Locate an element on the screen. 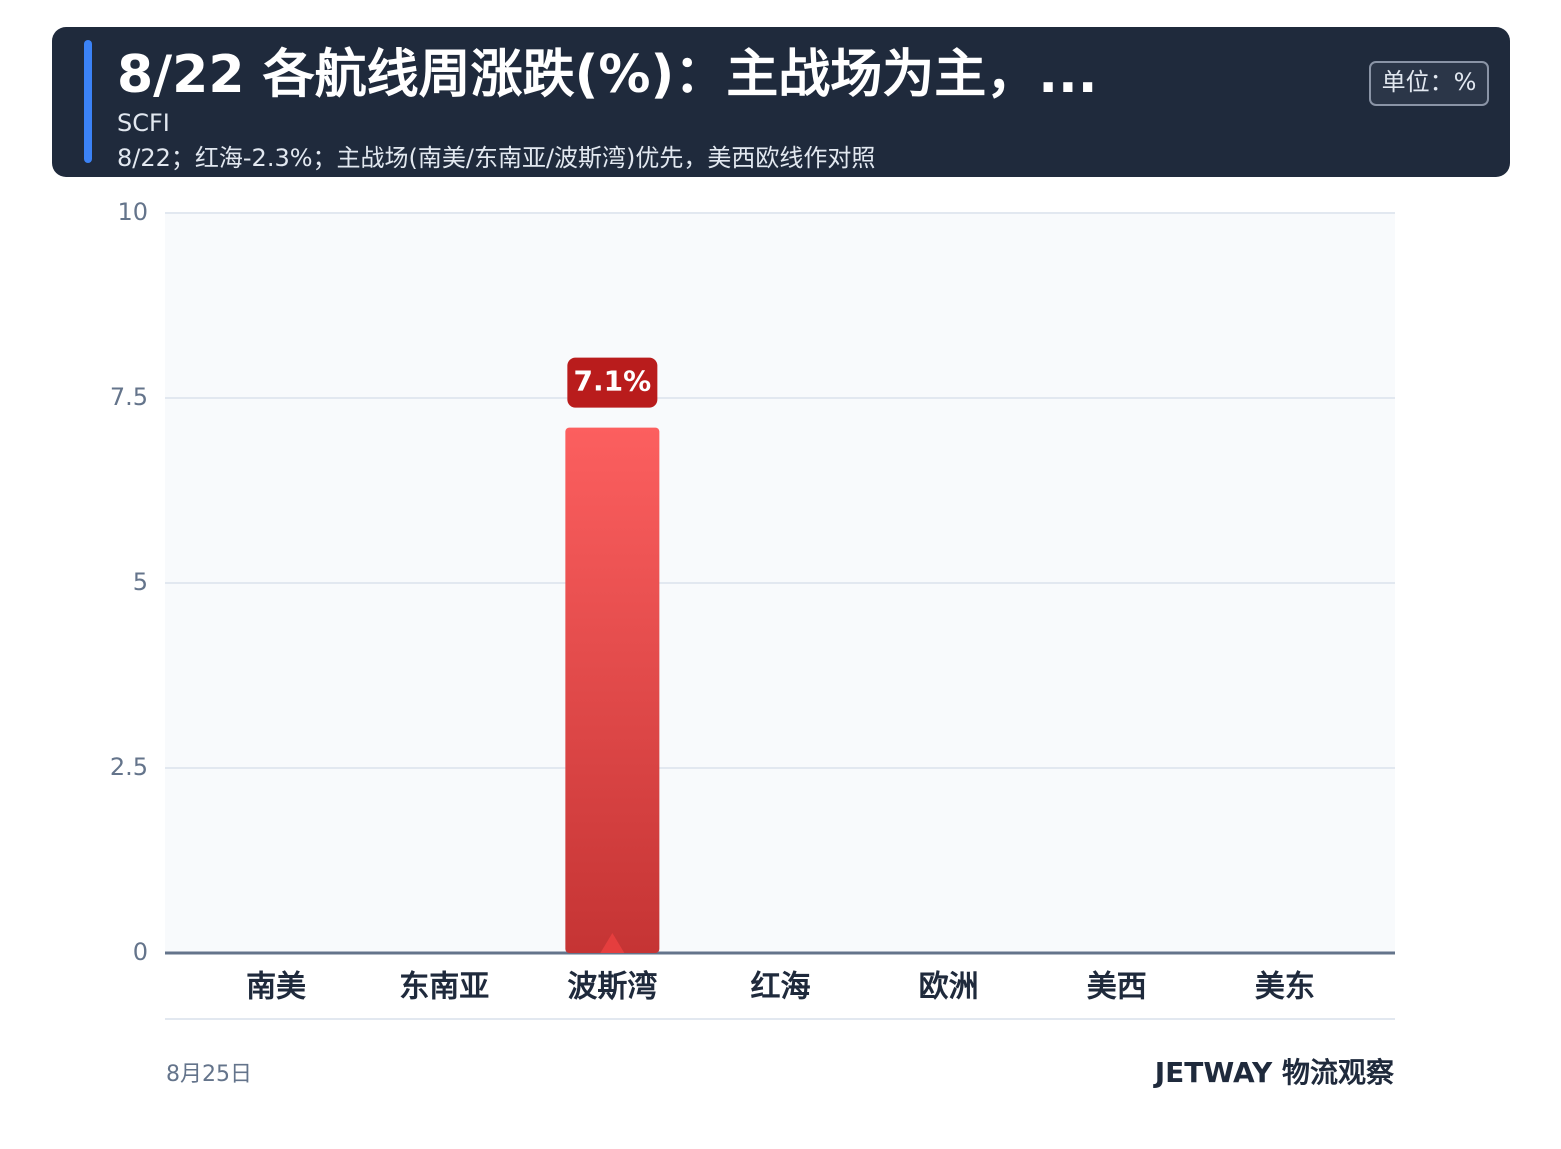 Image resolution: width=1561 pixels, height=1149 pixels. y-tick-label: 7.5 is located at coordinates (129, 397).